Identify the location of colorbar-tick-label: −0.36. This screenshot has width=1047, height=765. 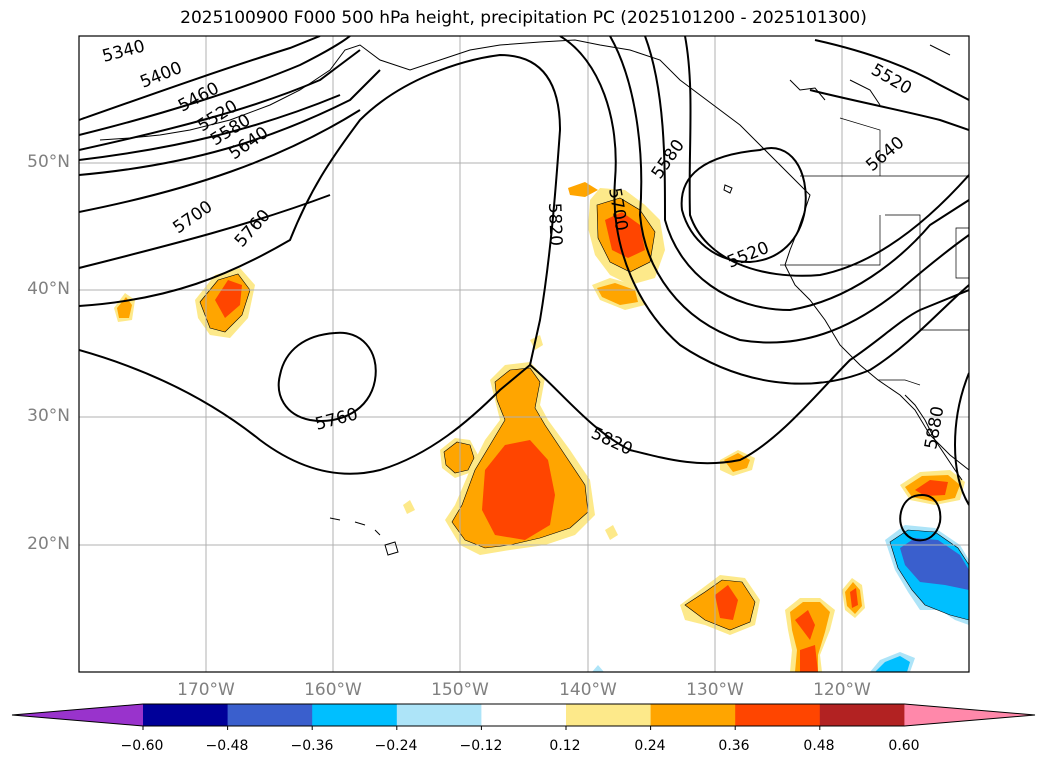
(312, 746).